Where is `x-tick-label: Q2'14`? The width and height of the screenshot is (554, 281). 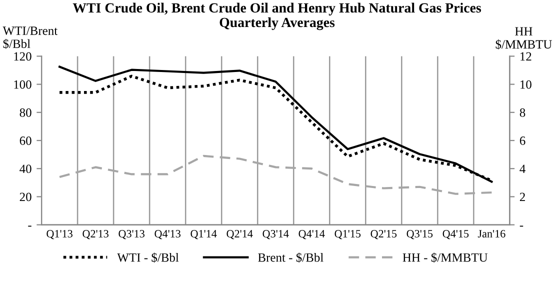
x-tick-label: Q2'14 is located at coordinates (239, 235).